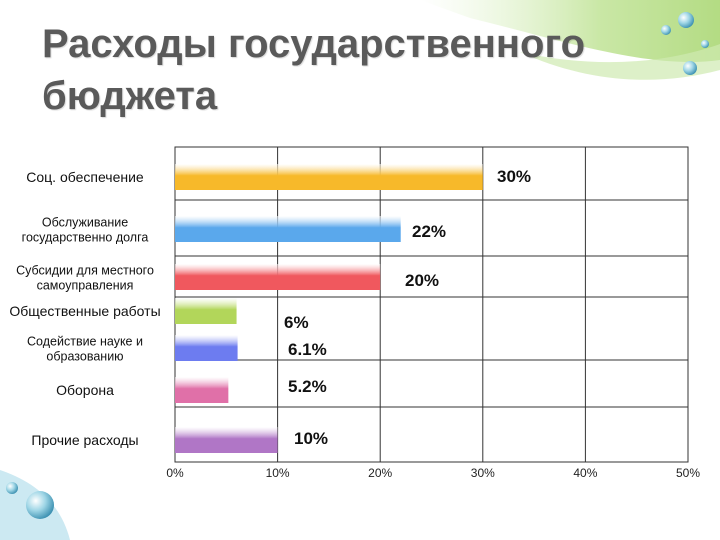  I want to click on title-line-2: бюджета, so click(130, 96).